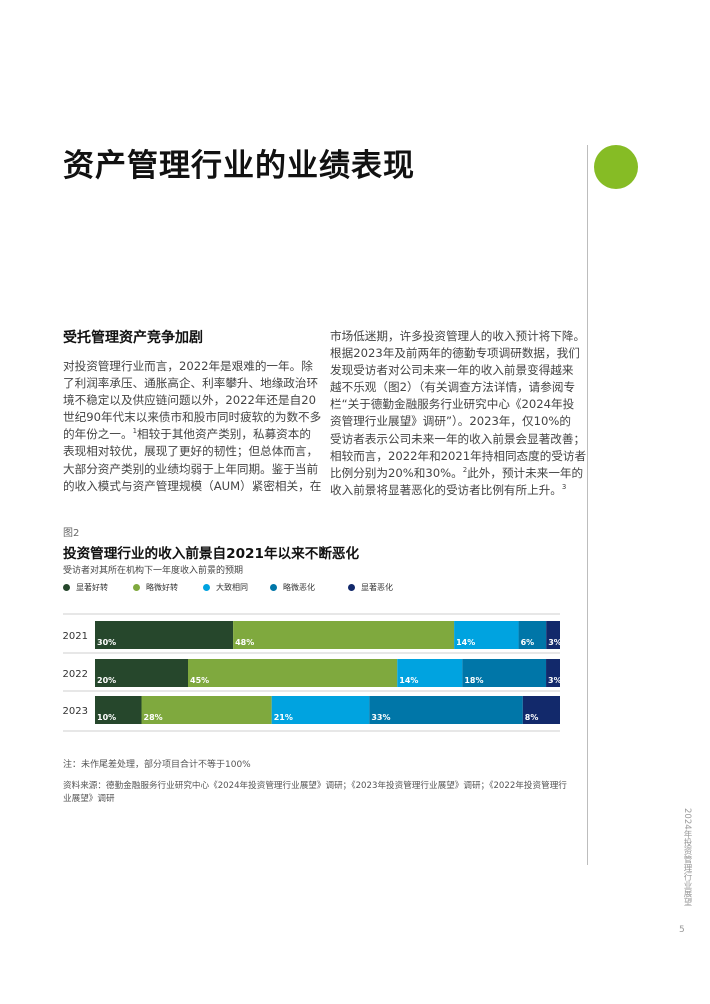  I want to click on legend-item: 略微恶化, so click(292, 587).